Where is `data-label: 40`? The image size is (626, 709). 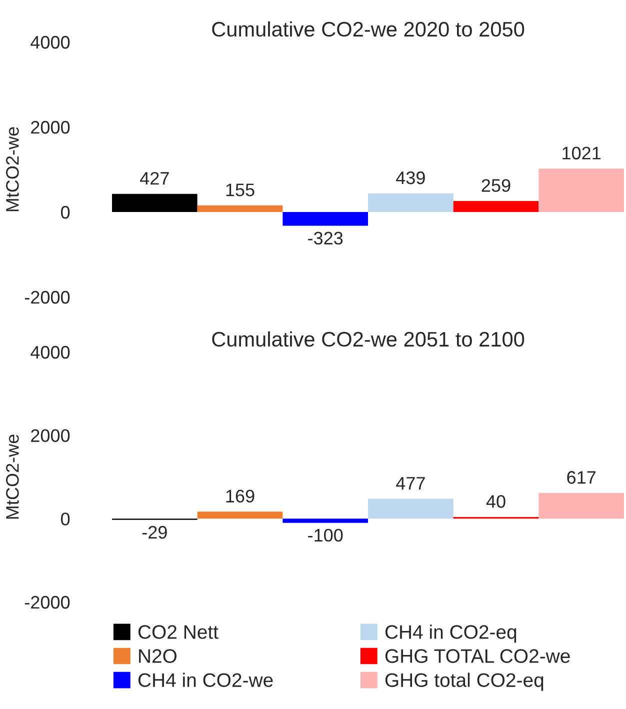 data-label: 40 is located at coordinates (496, 501).